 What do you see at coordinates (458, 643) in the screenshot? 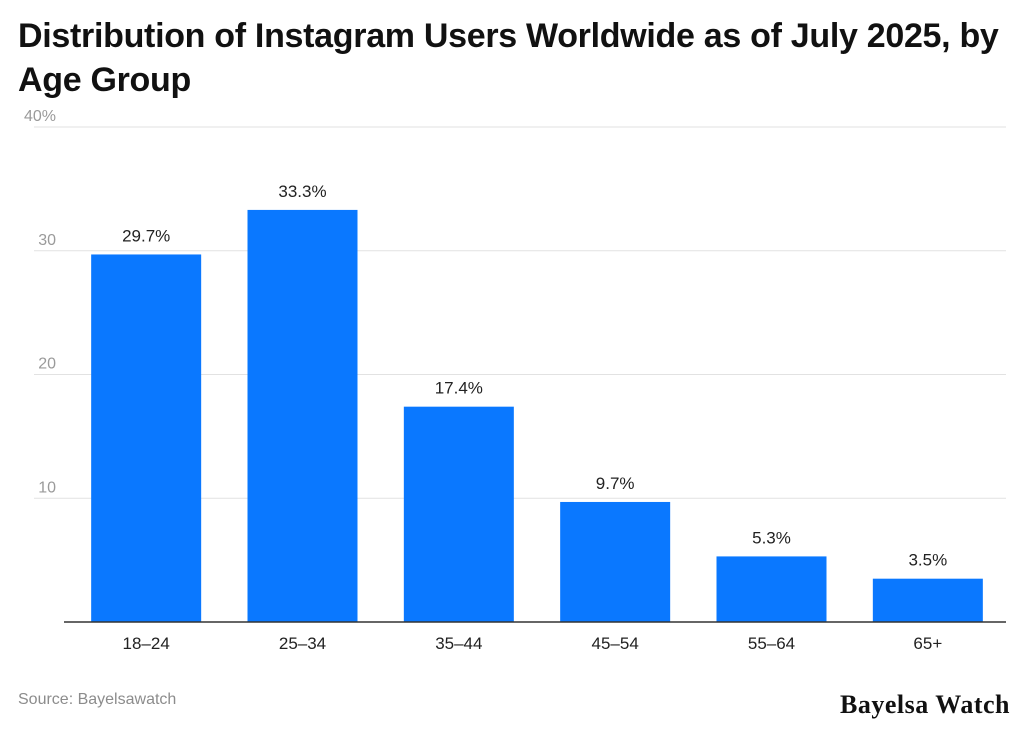
I see `x-tick-label: 35–44` at bounding box center [458, 643].